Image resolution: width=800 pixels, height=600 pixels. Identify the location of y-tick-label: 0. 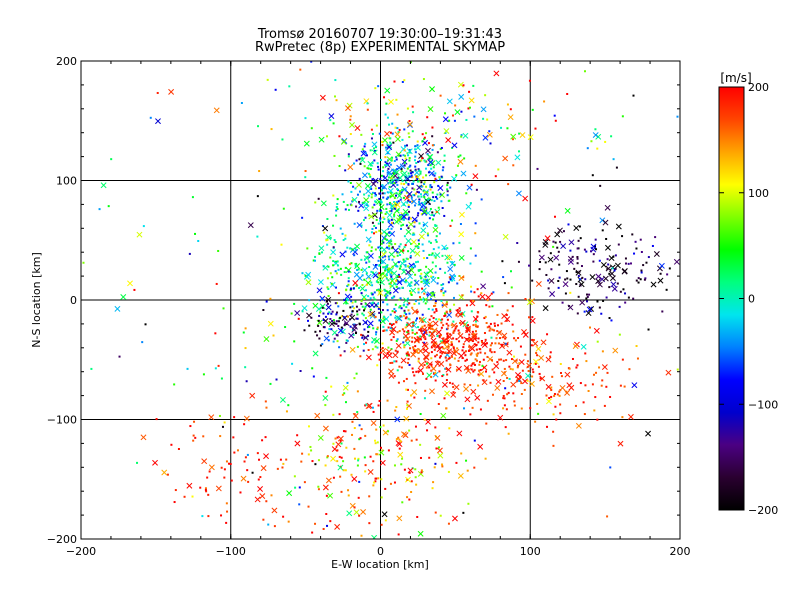
(73, 300).